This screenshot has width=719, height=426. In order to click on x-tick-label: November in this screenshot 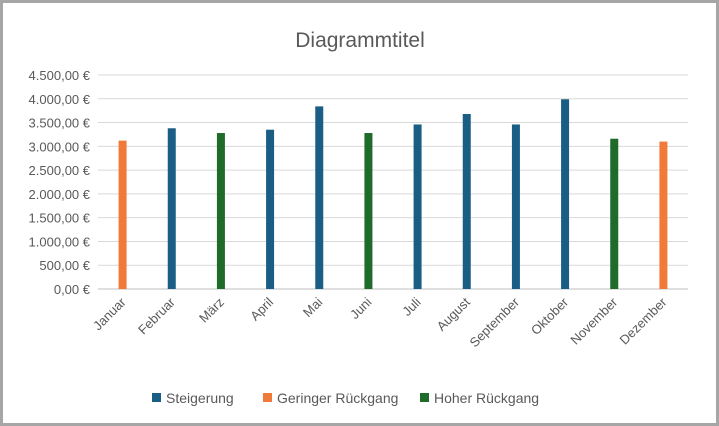, I will do `click(593, 320)`.